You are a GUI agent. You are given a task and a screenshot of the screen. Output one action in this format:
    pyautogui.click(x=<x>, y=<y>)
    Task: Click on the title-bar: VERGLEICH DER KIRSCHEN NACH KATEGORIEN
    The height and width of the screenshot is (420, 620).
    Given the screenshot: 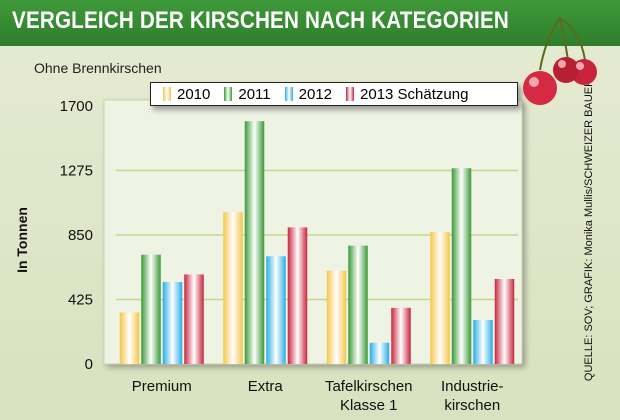 What is the action you would take?
    pyautogui.click(x=310, y=23)
    